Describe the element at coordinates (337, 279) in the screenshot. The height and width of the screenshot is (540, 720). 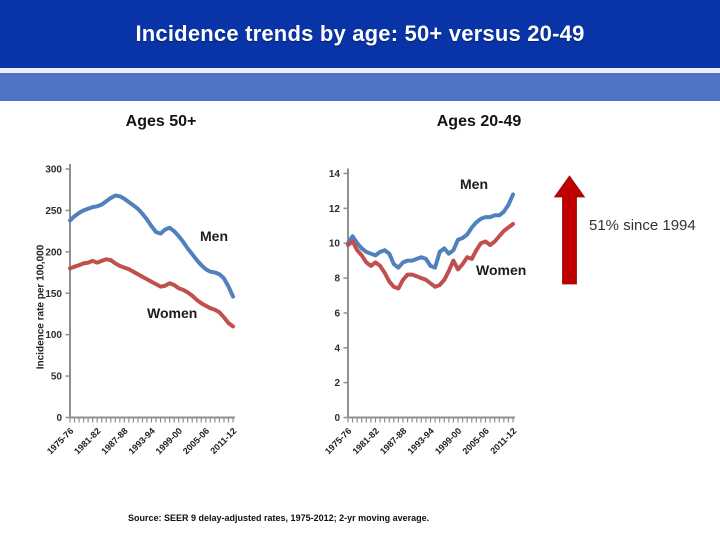
I see `y-tick-label: 8` at that location.